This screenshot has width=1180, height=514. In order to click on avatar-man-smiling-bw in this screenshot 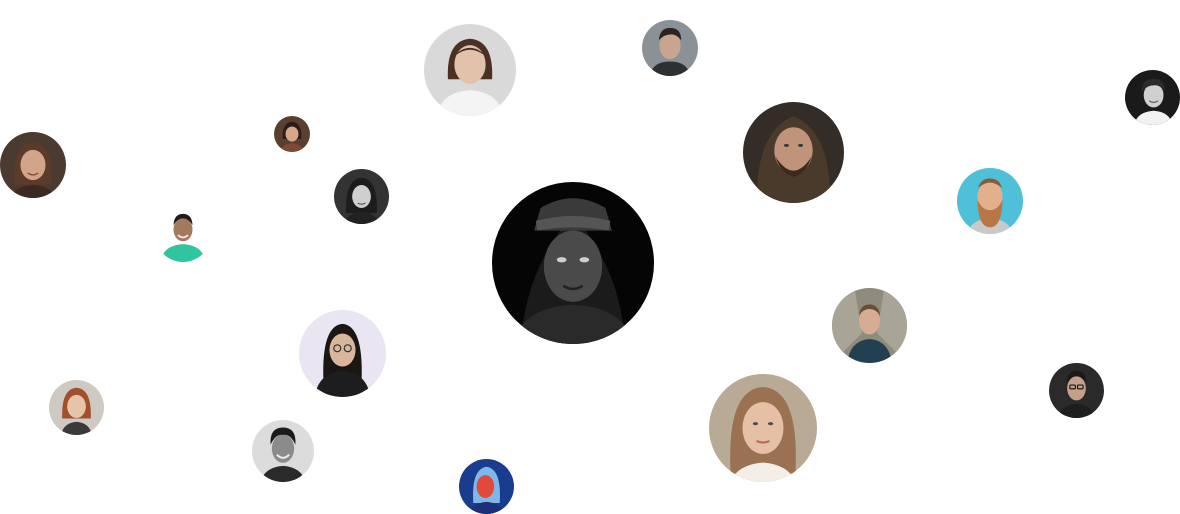, I will do `click(283, 451)`.